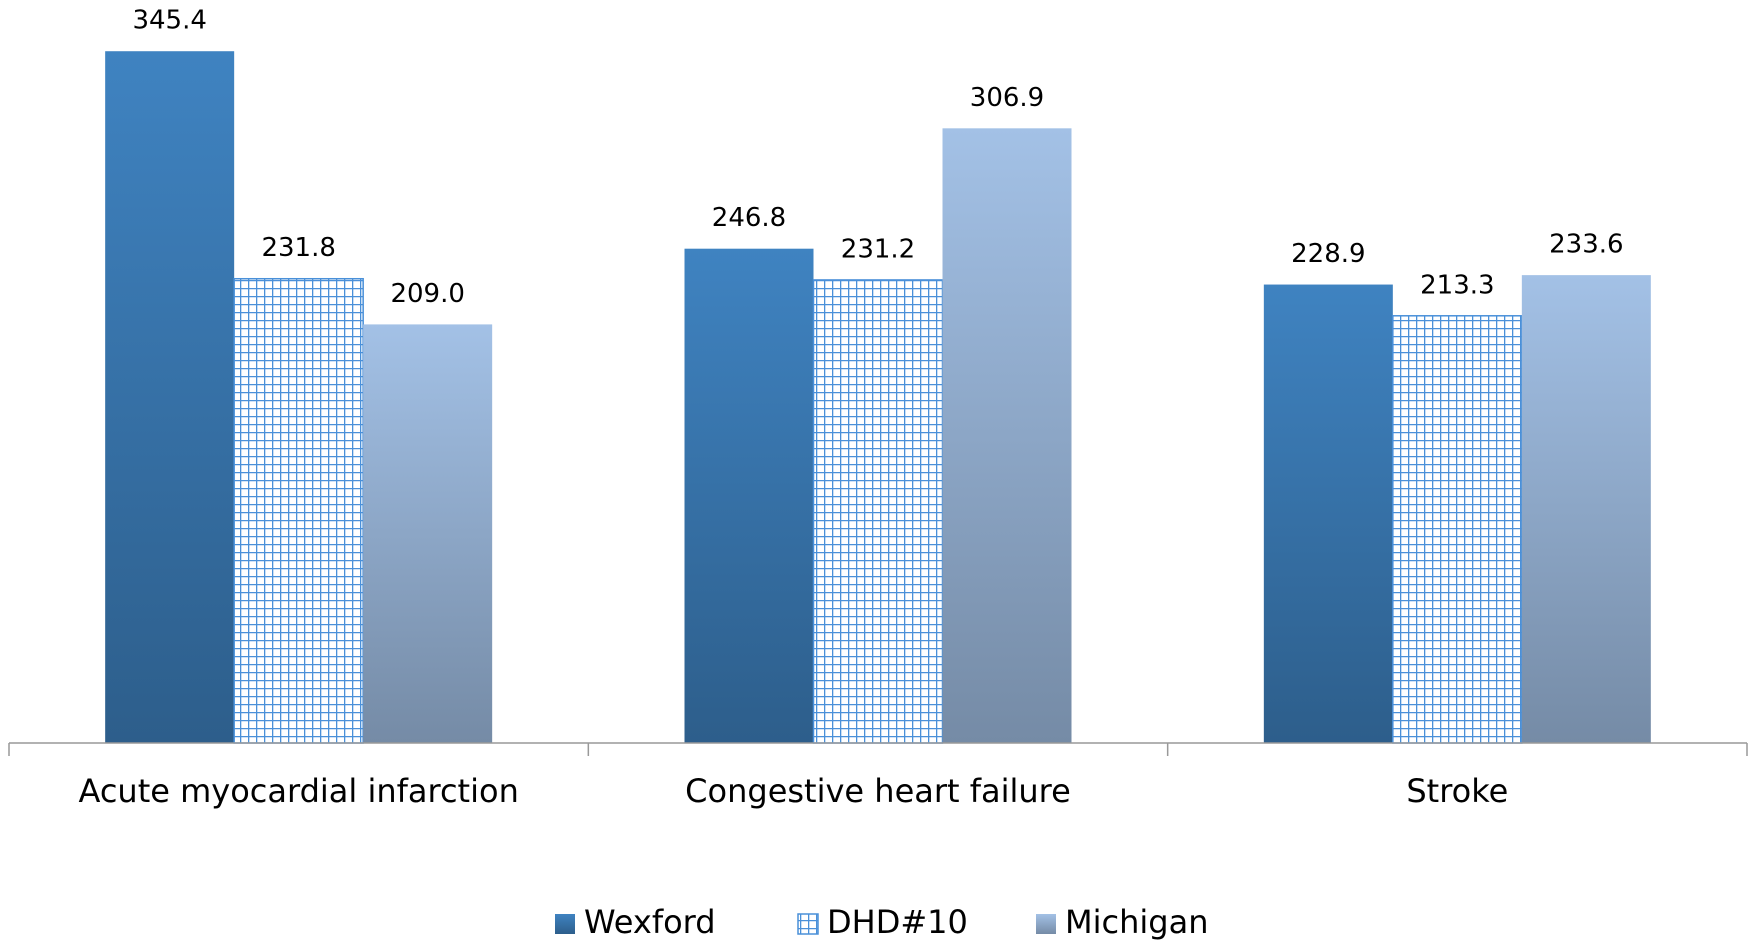  What do you see at coordinates (1328, 254) in the screenshot?
I see `value-label: 228.9` at bounding box center [1328, 254].